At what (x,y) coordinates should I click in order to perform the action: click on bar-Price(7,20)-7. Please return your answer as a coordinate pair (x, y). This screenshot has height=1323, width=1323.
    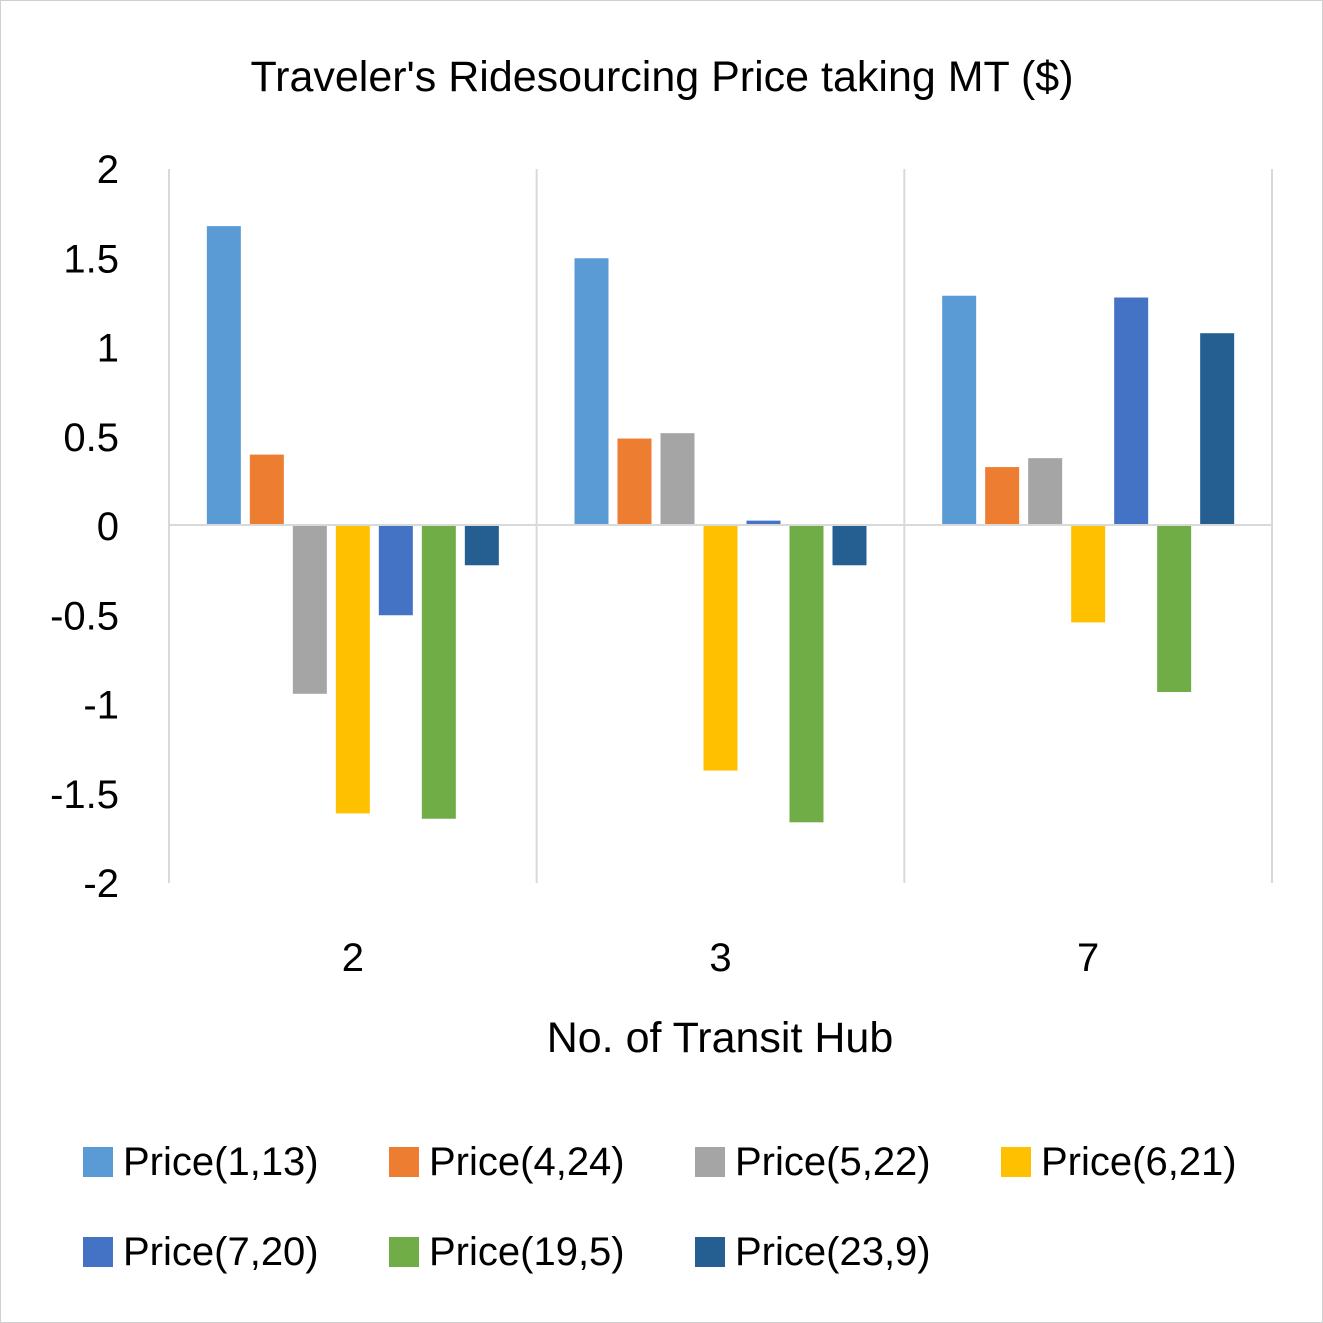
    Looking at the image, I should click on (1131, 411).